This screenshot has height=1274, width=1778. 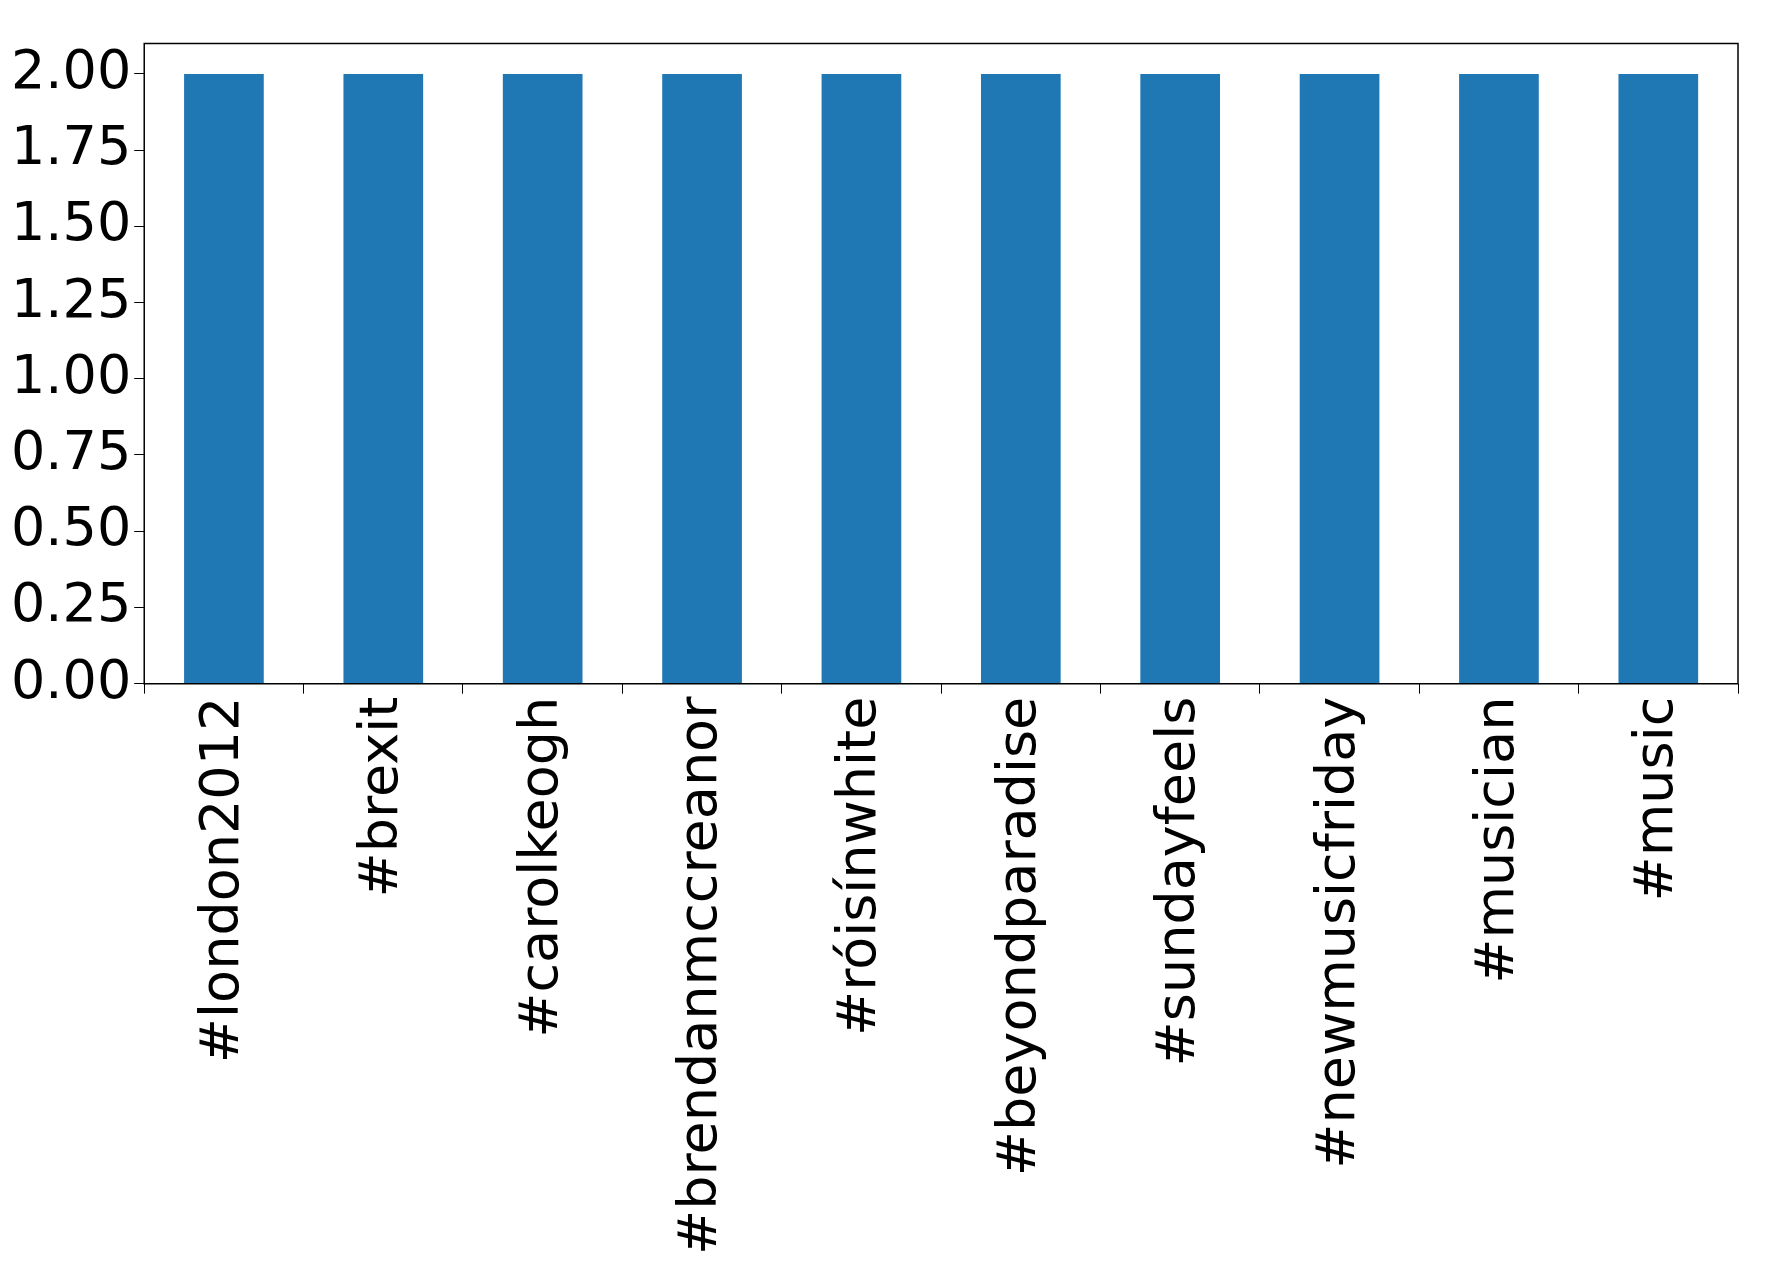 I want to click on x-tick-label: #sundayfeels, so click(x=1176, y=881).